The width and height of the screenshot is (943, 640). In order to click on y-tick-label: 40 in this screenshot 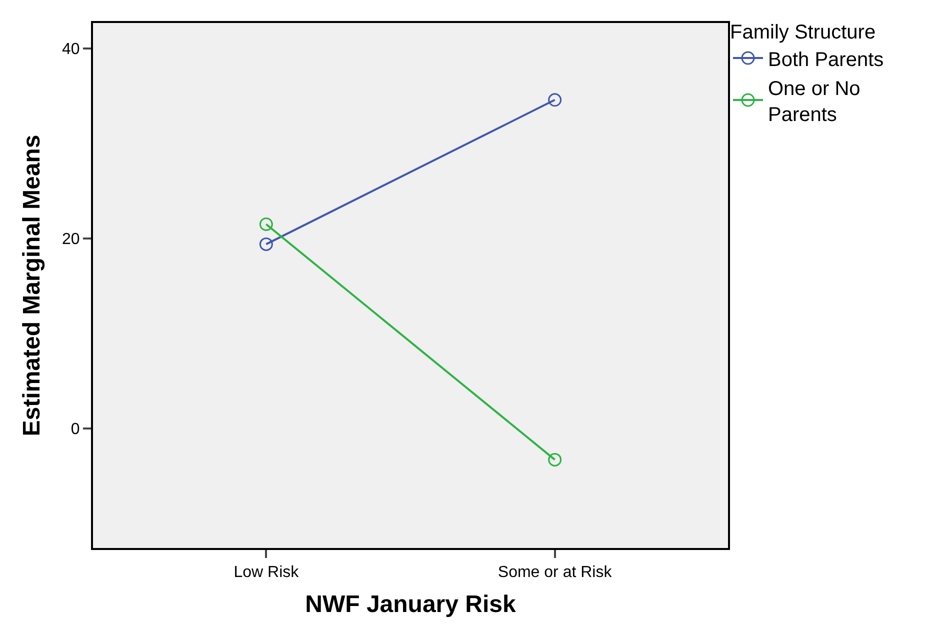, I will do `click(71, 49)`.